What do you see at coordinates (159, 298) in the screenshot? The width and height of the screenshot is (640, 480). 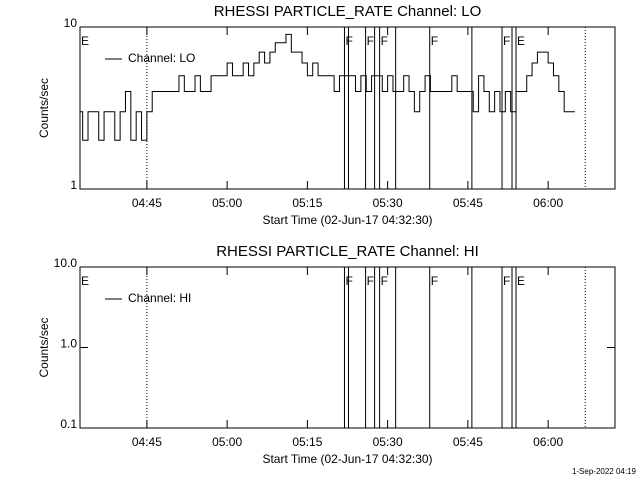 I see `legend-label: Channel: HI` at bounding box center [159, 298].